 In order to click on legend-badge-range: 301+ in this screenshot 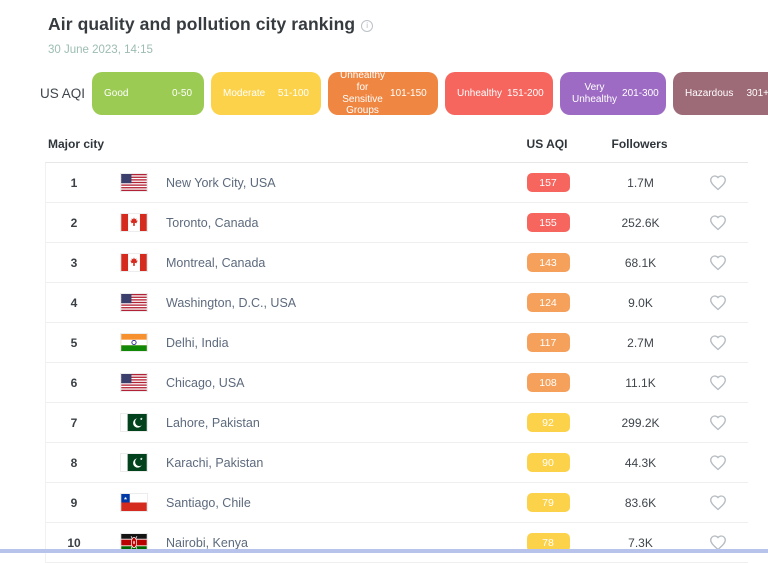, I will do `click(757, 93)`.